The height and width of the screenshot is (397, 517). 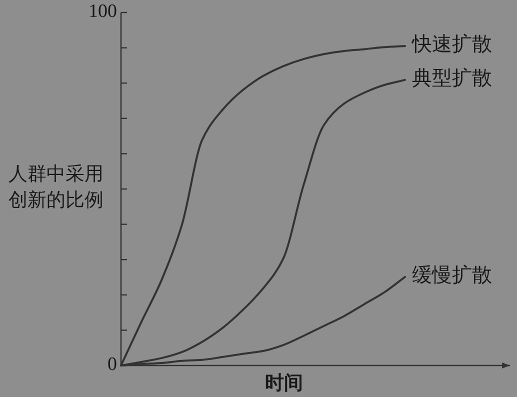 What do you see at coordinates (56, 188) in the screenshot?
I see `y-axis-title: 人群中采用创新的比例` at bounding box center [56, 188].